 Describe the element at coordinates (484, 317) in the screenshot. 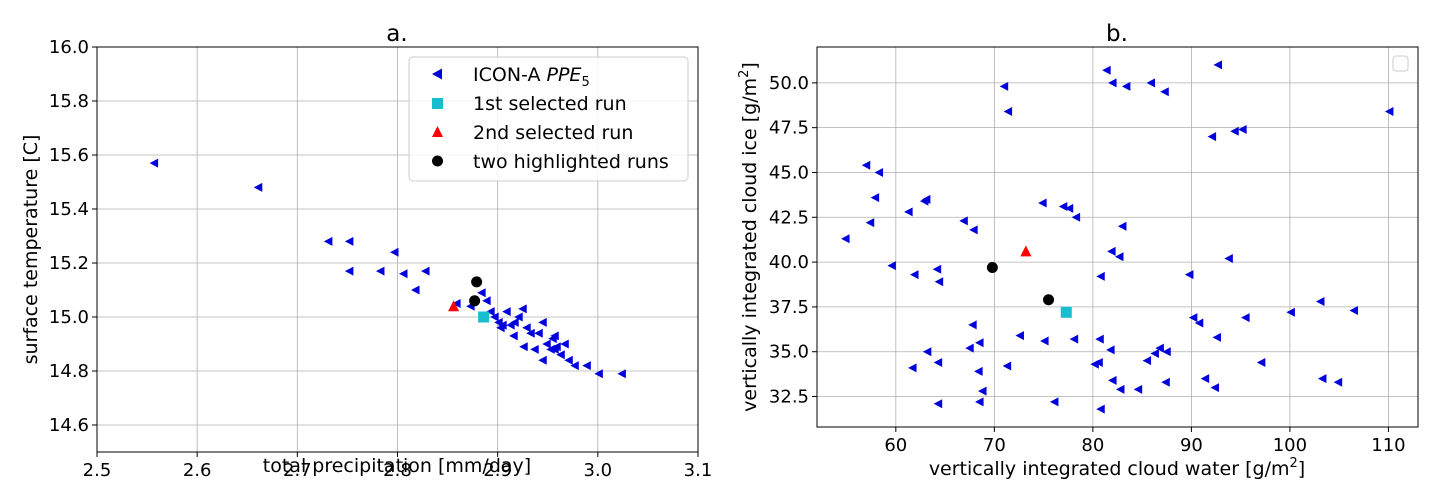

I see `first-selected-run-point-a` at that location.